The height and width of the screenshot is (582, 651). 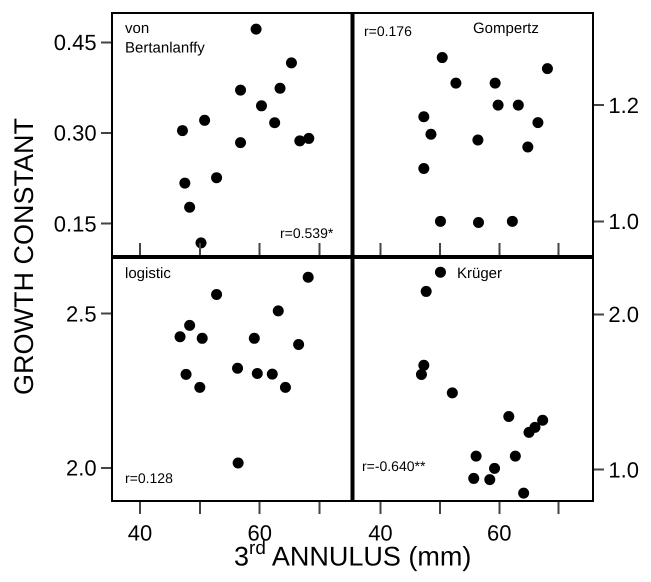 I want to click on y-tick-label: 1.2, so click(x=623, y=105).